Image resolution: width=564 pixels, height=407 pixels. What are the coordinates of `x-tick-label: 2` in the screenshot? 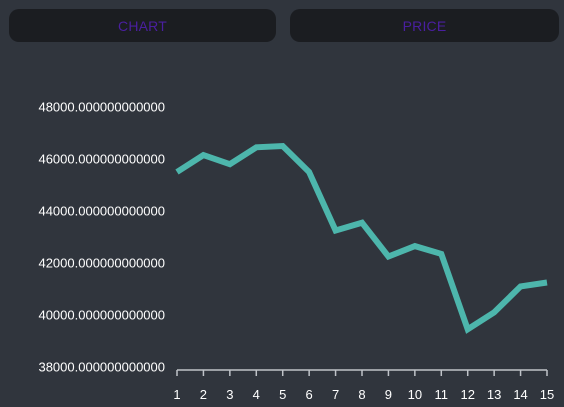 It's located at (203, 394).